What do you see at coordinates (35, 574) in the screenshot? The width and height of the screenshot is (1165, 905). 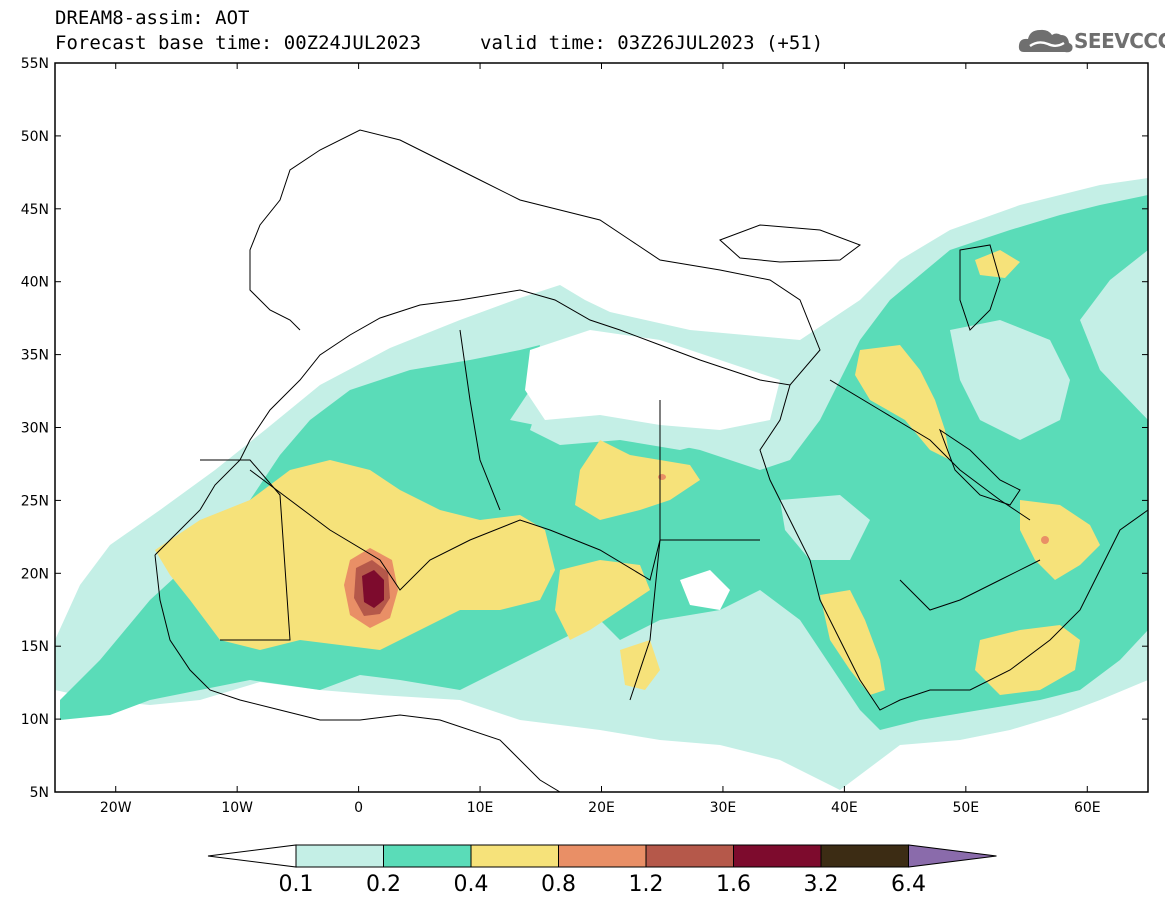 I see `lat-label: 20N` at bounding box center [35, 574].